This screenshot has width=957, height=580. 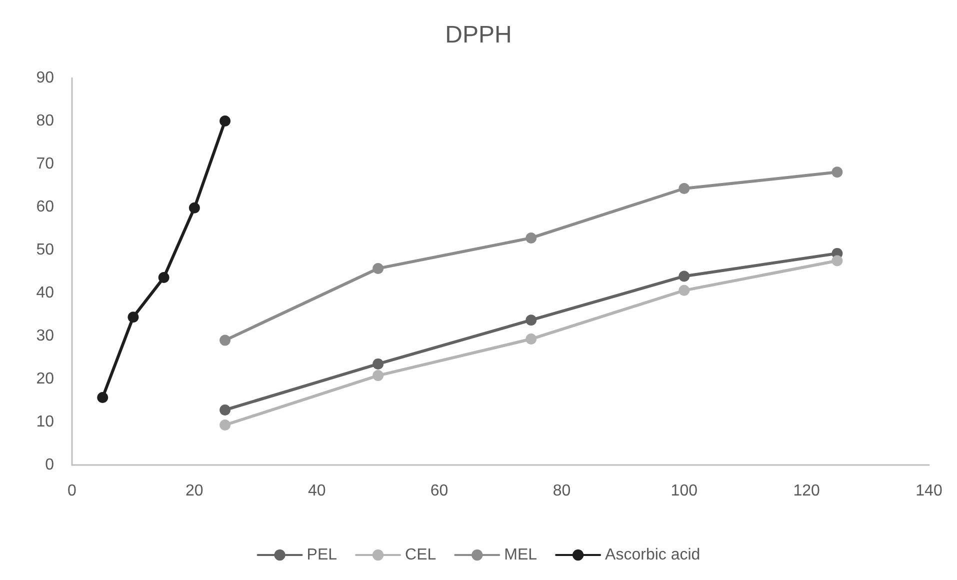 What do you see at coordinates (806, 491) in the screenshot?
I see `x-tick-label: 120` at bounding box center [806, 491].